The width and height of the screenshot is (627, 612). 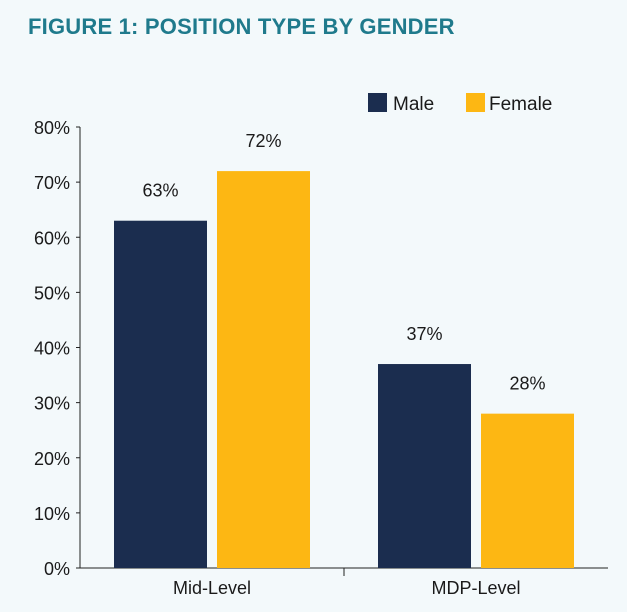 I want to click on data-label: 72%, so click(x=263, y=141).